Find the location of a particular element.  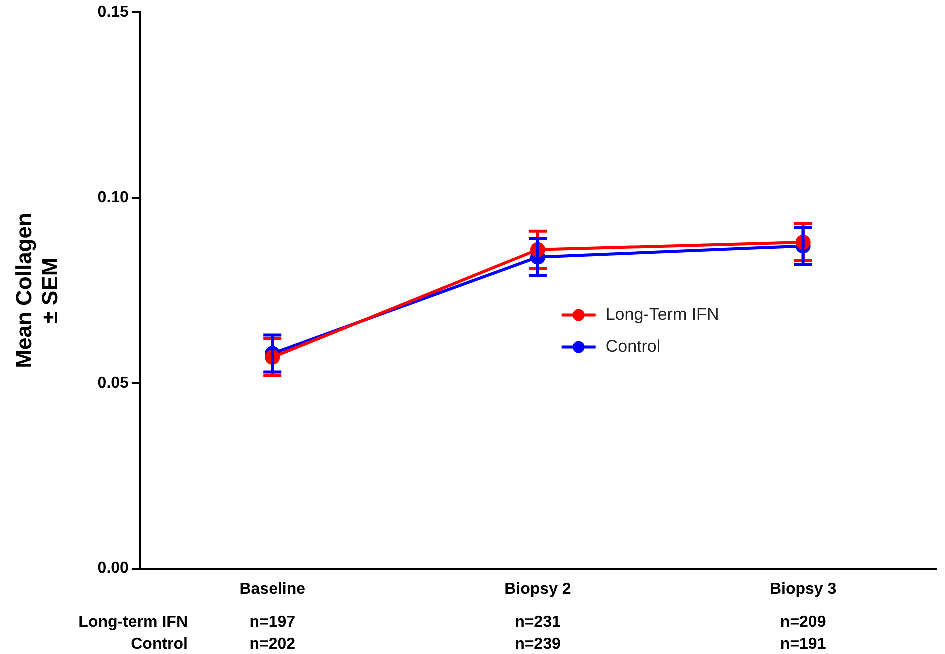

y-tick-label: 0.00 is located at coordinates (114, 569).